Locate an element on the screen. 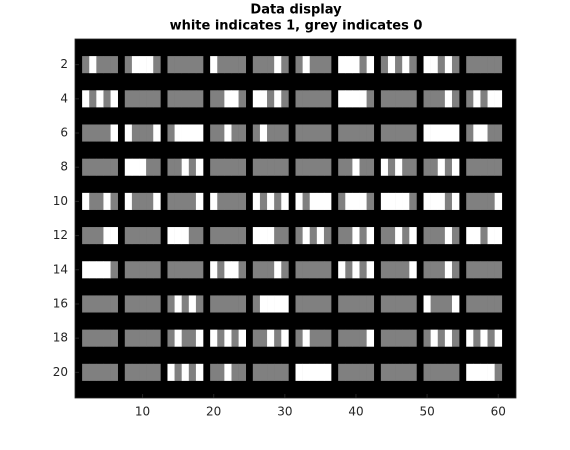 This screenshot has width=570, height=450. x-tick-label: 50 is located at coordinates (426, 412).